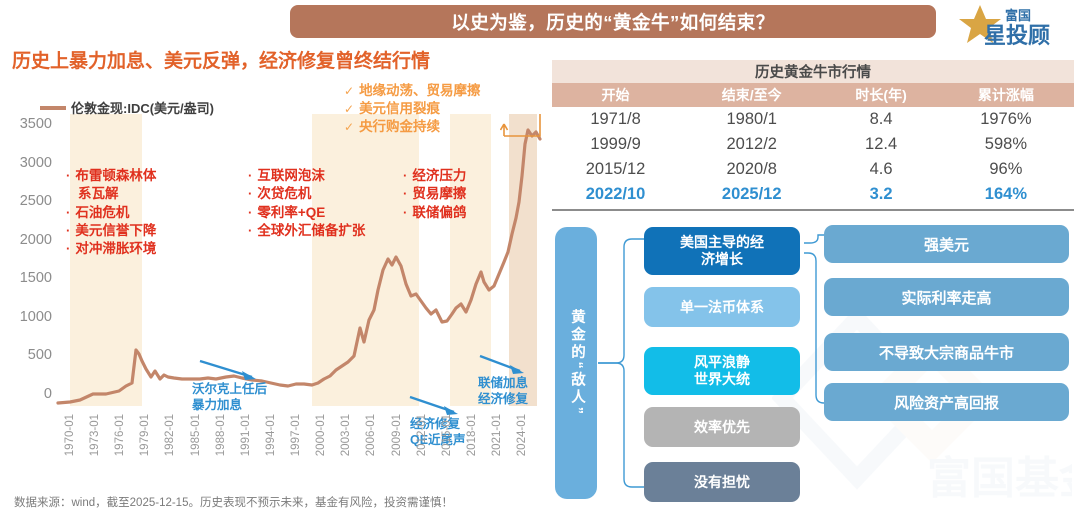 The image size is (1080, 517). I want to click on table-cell-end: 2020/8, so click(751, 169).